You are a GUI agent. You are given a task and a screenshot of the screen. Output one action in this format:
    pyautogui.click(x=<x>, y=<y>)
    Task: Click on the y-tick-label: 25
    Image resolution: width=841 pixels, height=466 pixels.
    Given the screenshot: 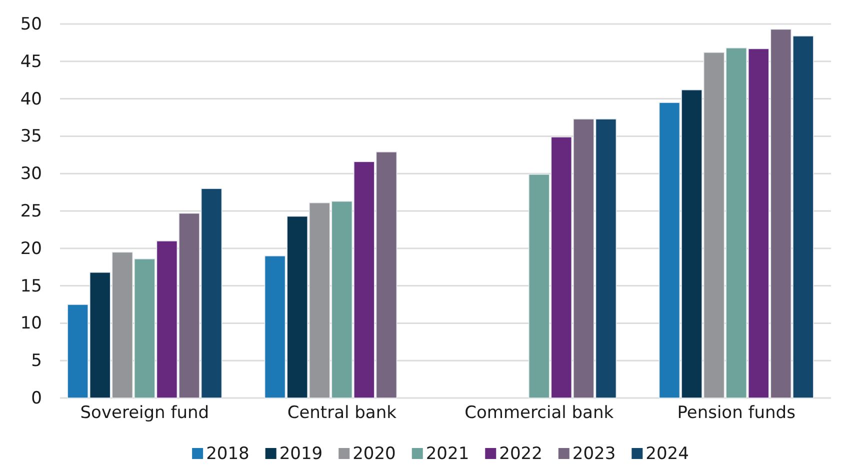 What is the action you would take?
    pyautogui.click(x=31, y=211)
    